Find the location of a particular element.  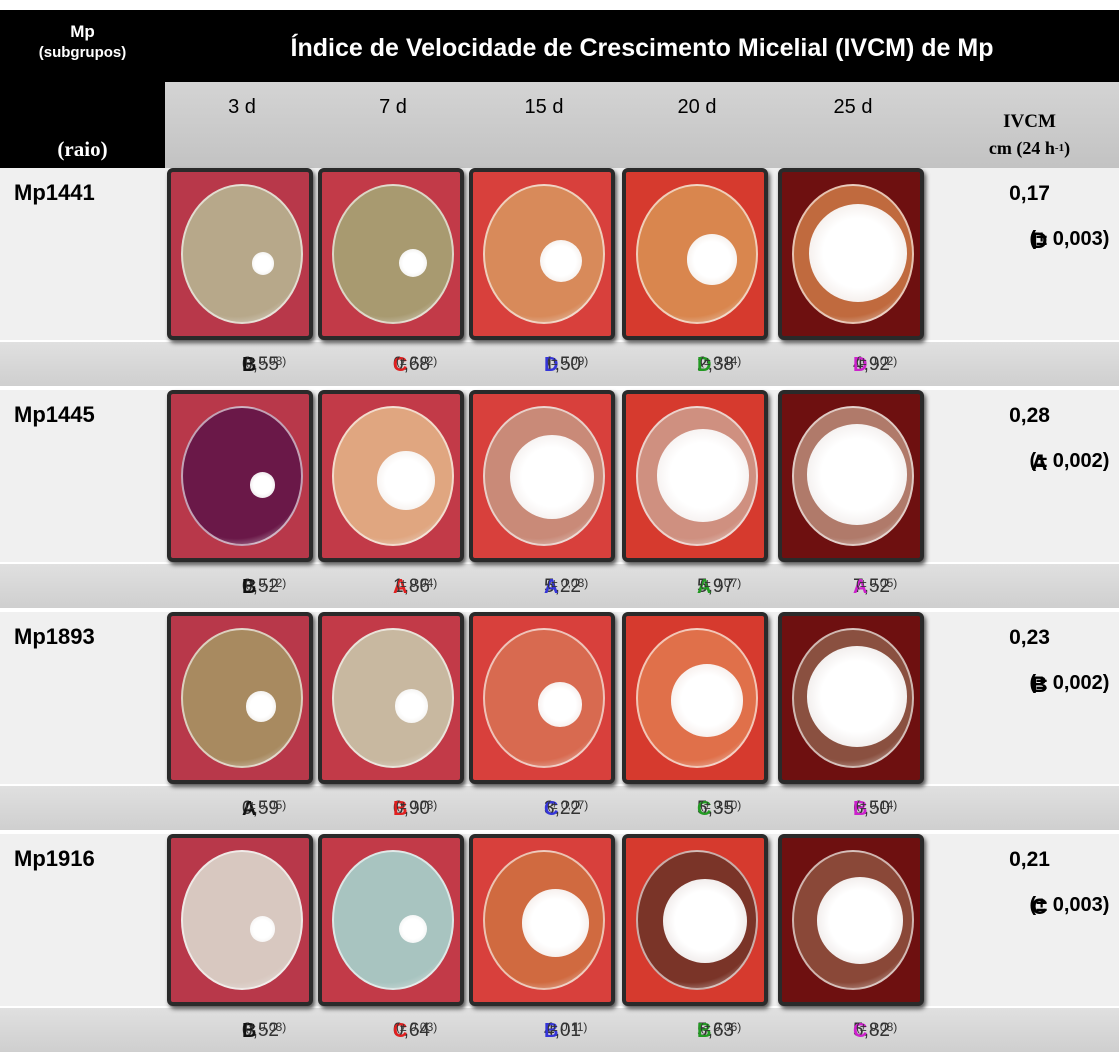

title-bg is located at coordinates (642, 46).